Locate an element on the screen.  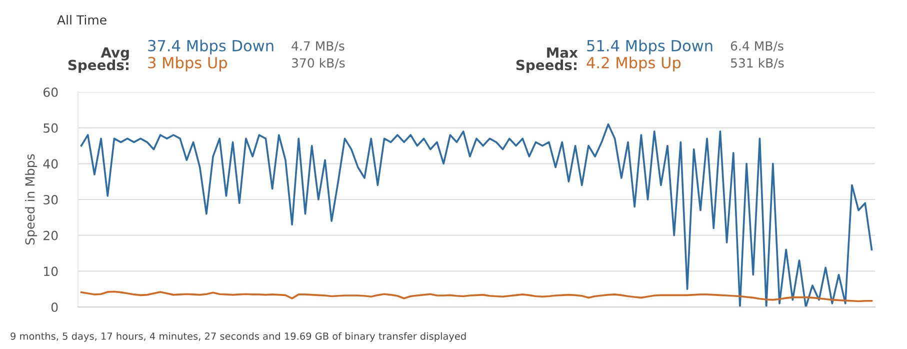
text: 3 Mbps Up is located at coordinates (188, 64).